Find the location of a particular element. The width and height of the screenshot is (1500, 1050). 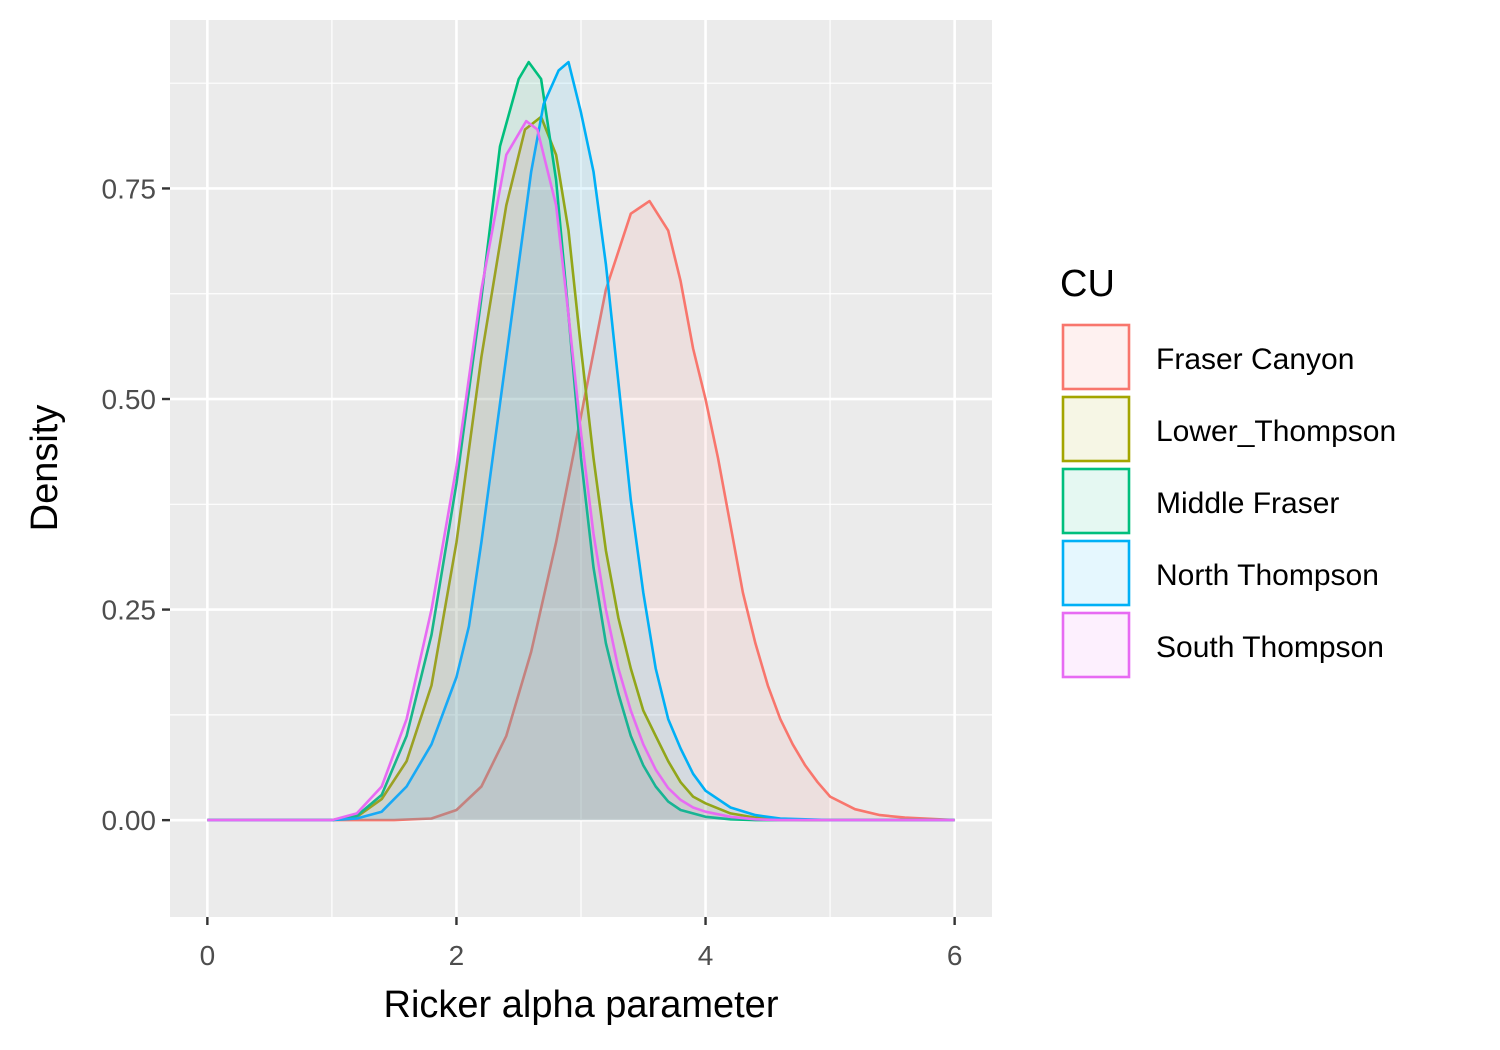

y-tick-label: 0.25 is located at coordinates (129, 610).